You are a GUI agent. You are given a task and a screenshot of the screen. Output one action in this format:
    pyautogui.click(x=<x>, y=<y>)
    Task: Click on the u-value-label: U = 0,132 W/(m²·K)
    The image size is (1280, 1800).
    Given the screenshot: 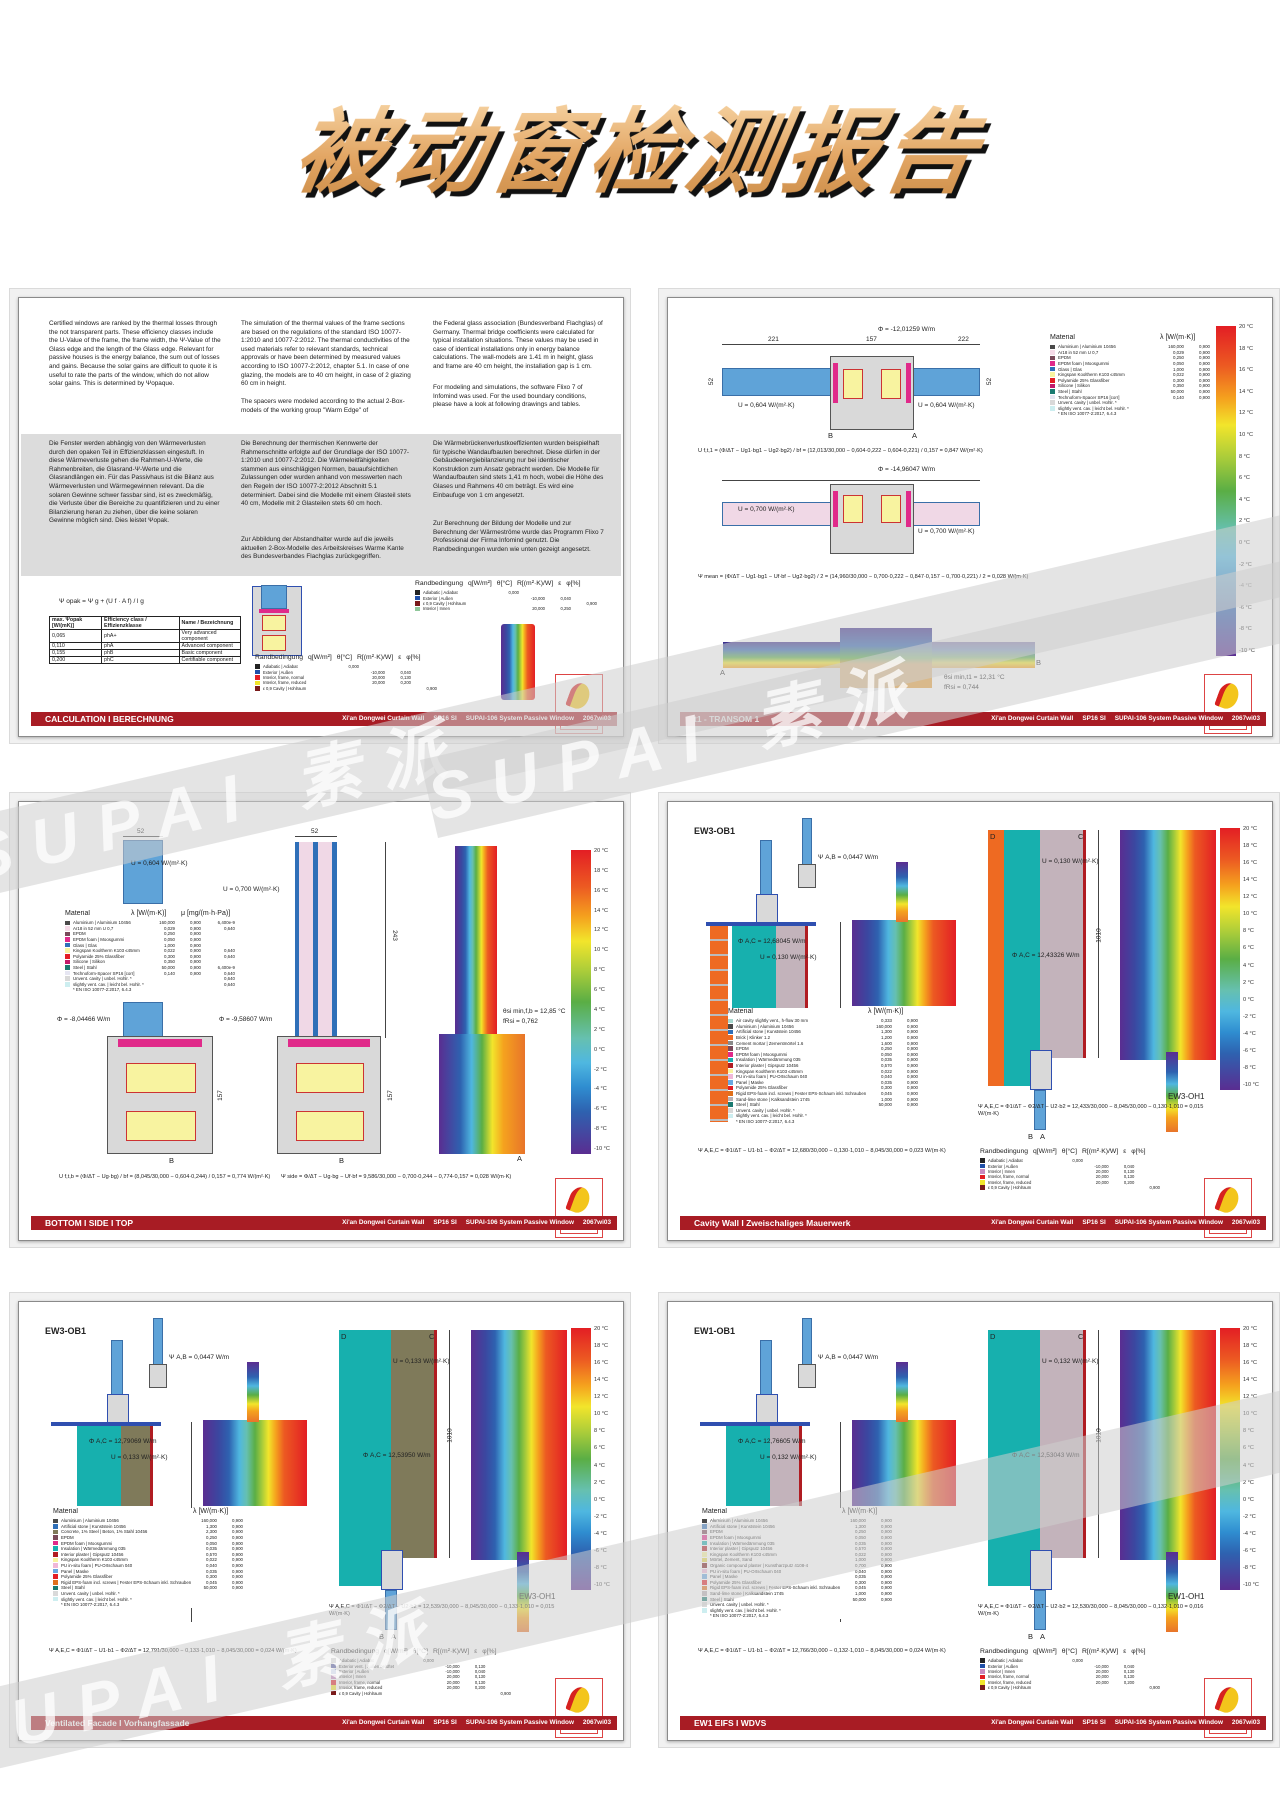 What is the action you would take?
    pyautogui.click(x=788, y=1457)
    